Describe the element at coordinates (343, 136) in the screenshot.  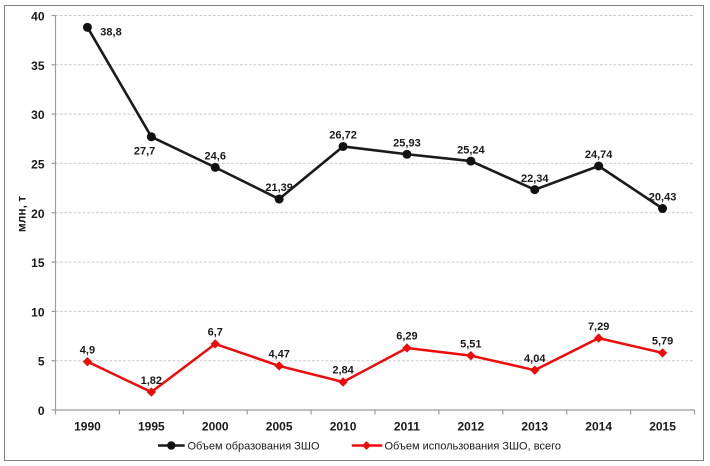
I see `svg-text: 26,72` at that location.